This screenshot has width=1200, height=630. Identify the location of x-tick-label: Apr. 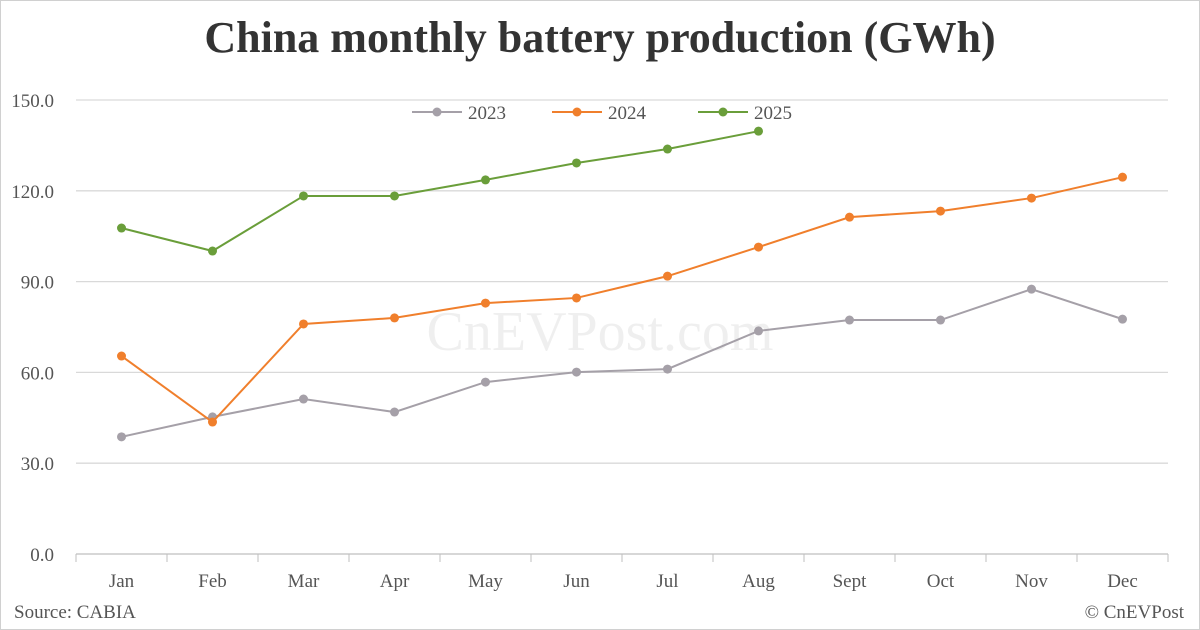
(395, 581).